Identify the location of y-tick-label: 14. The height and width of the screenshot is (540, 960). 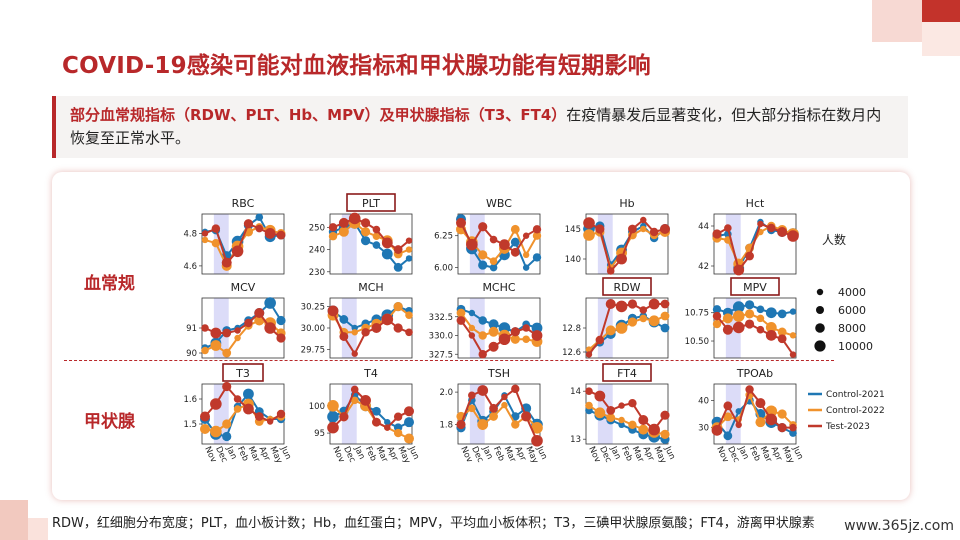
(575, 392).